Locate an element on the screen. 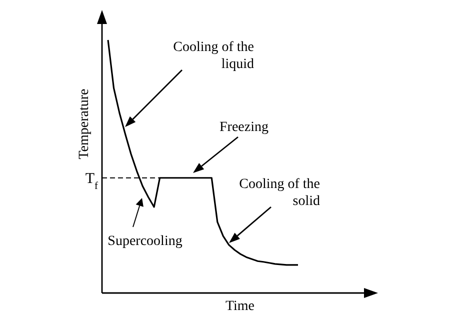 The height and width of the screenshot is (317, 474). ref-line-label: T$_{f}$ is located at coordinates (91, 181).